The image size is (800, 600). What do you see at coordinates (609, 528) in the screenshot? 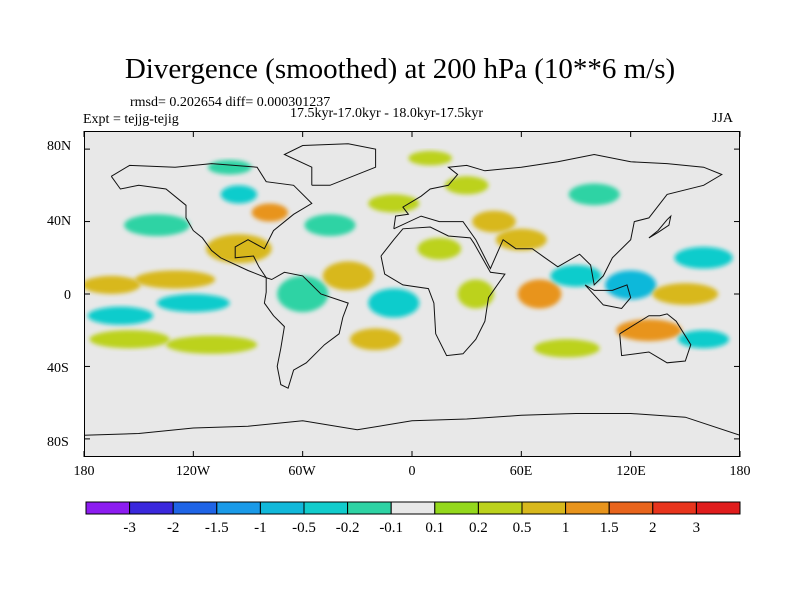
I see `colorbar-level-label: 1.5` at bounding box center [609, 528].